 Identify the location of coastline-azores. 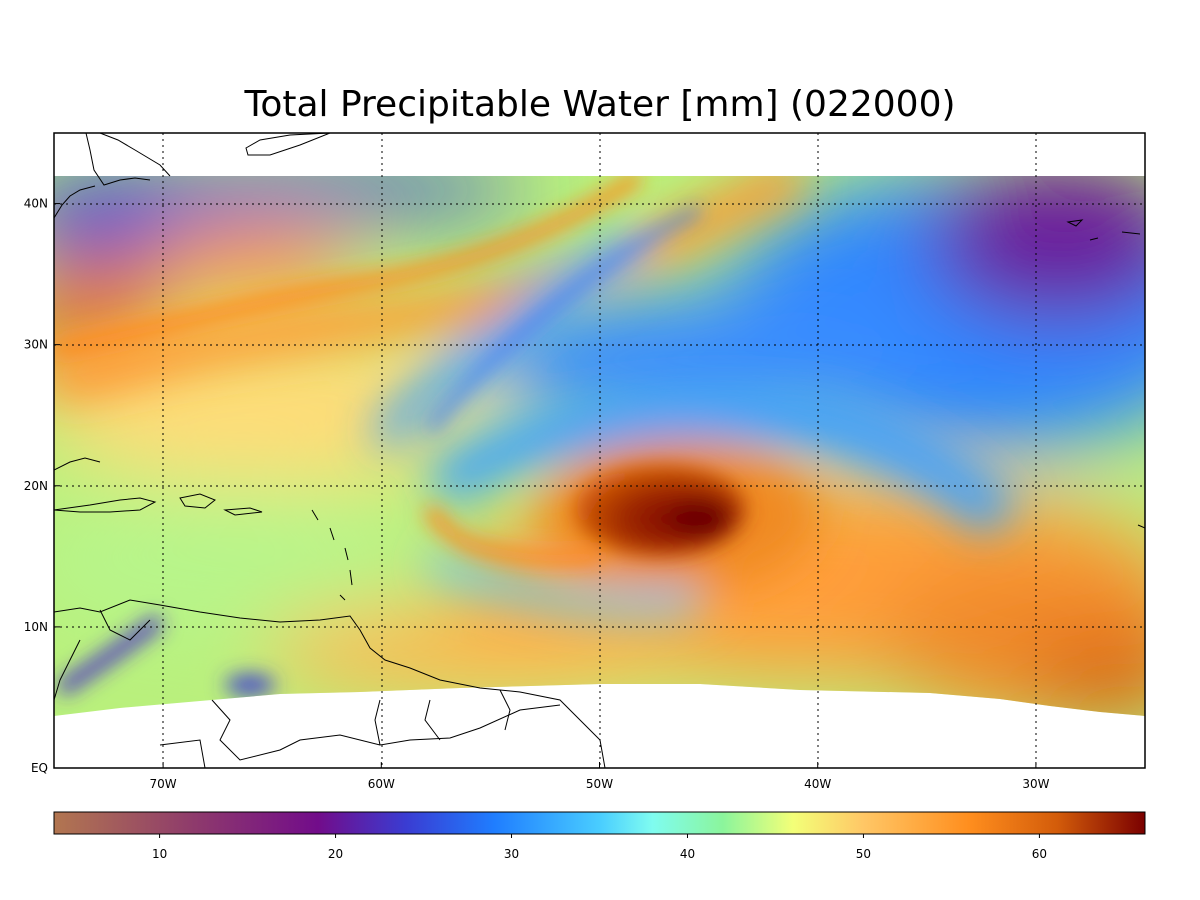
(1103, 230).